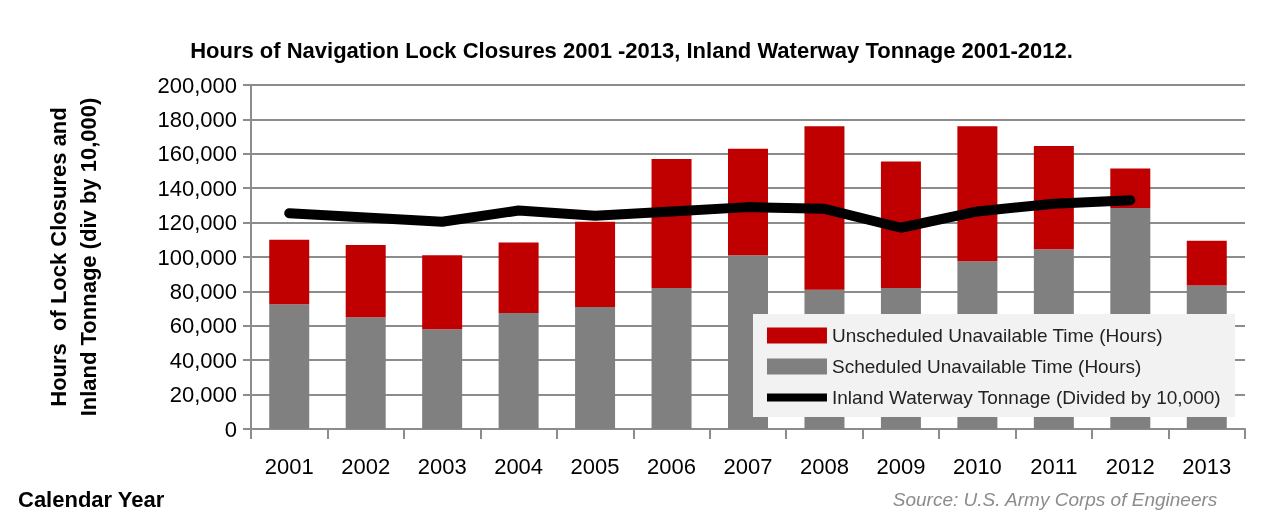 The height and width of the screenshot is (529, 1263). What do you see at coordinates (203, 326) in the screenshot?
I see `y-tick-label: 60,000` at bounding box center [203, 326].